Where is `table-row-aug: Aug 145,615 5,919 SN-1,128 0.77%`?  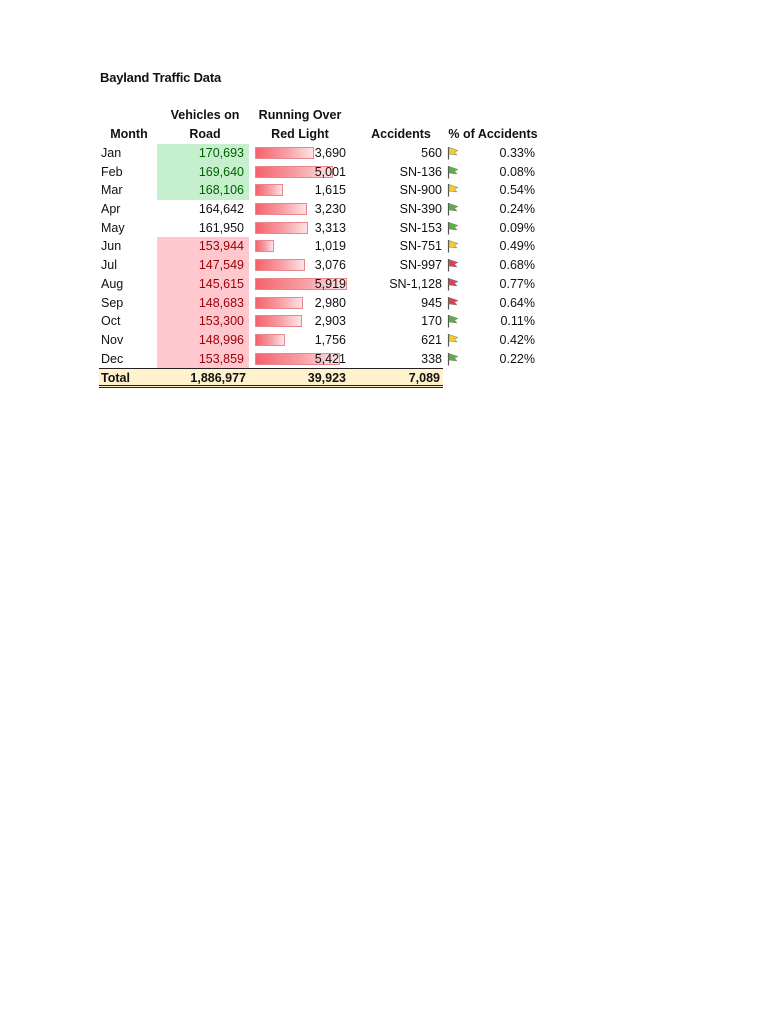
table-row-aug: Aug 145,615 5,919 SN-1,128 0.77% is located at coordinates (321, 284).